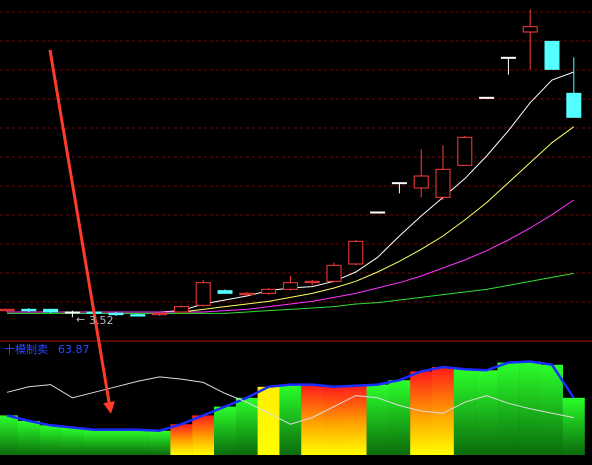 This screenshot has width=592, height=465. Describe the element at coordinates (26, 349) in the screenshot. I see `indicator-title: 十模制卖` at that location.